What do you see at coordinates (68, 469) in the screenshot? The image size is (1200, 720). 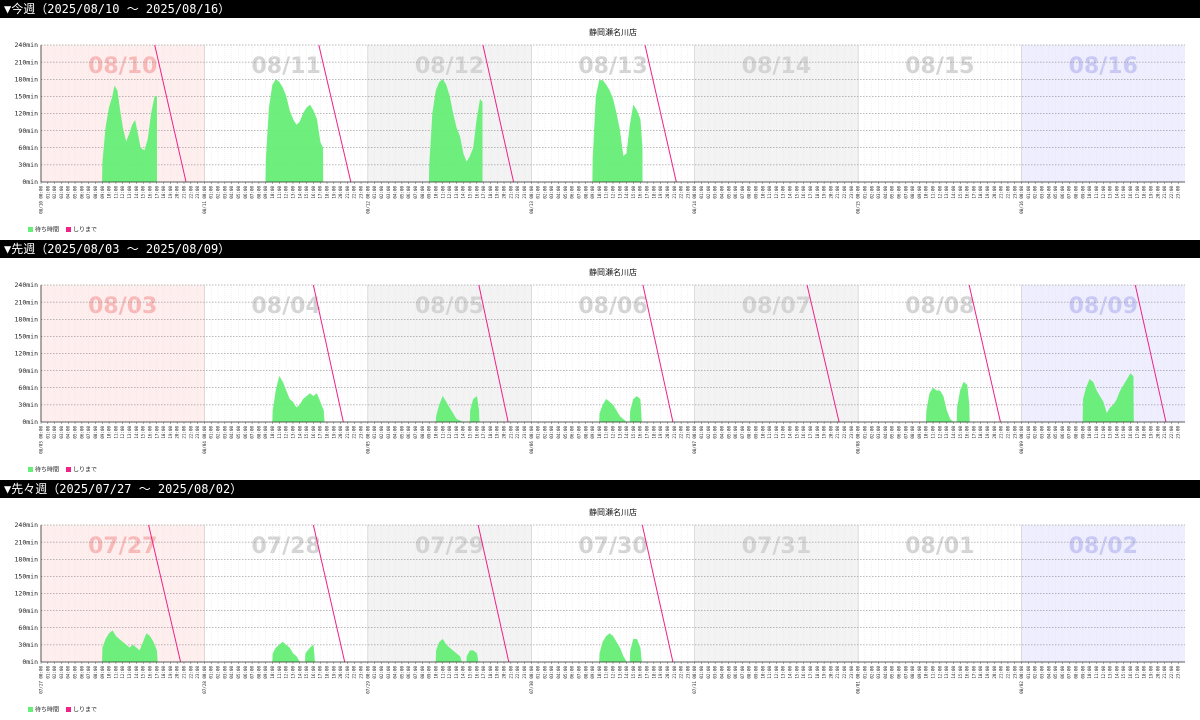 I see `legend-swatch-until` at bounding box center [68, 469].